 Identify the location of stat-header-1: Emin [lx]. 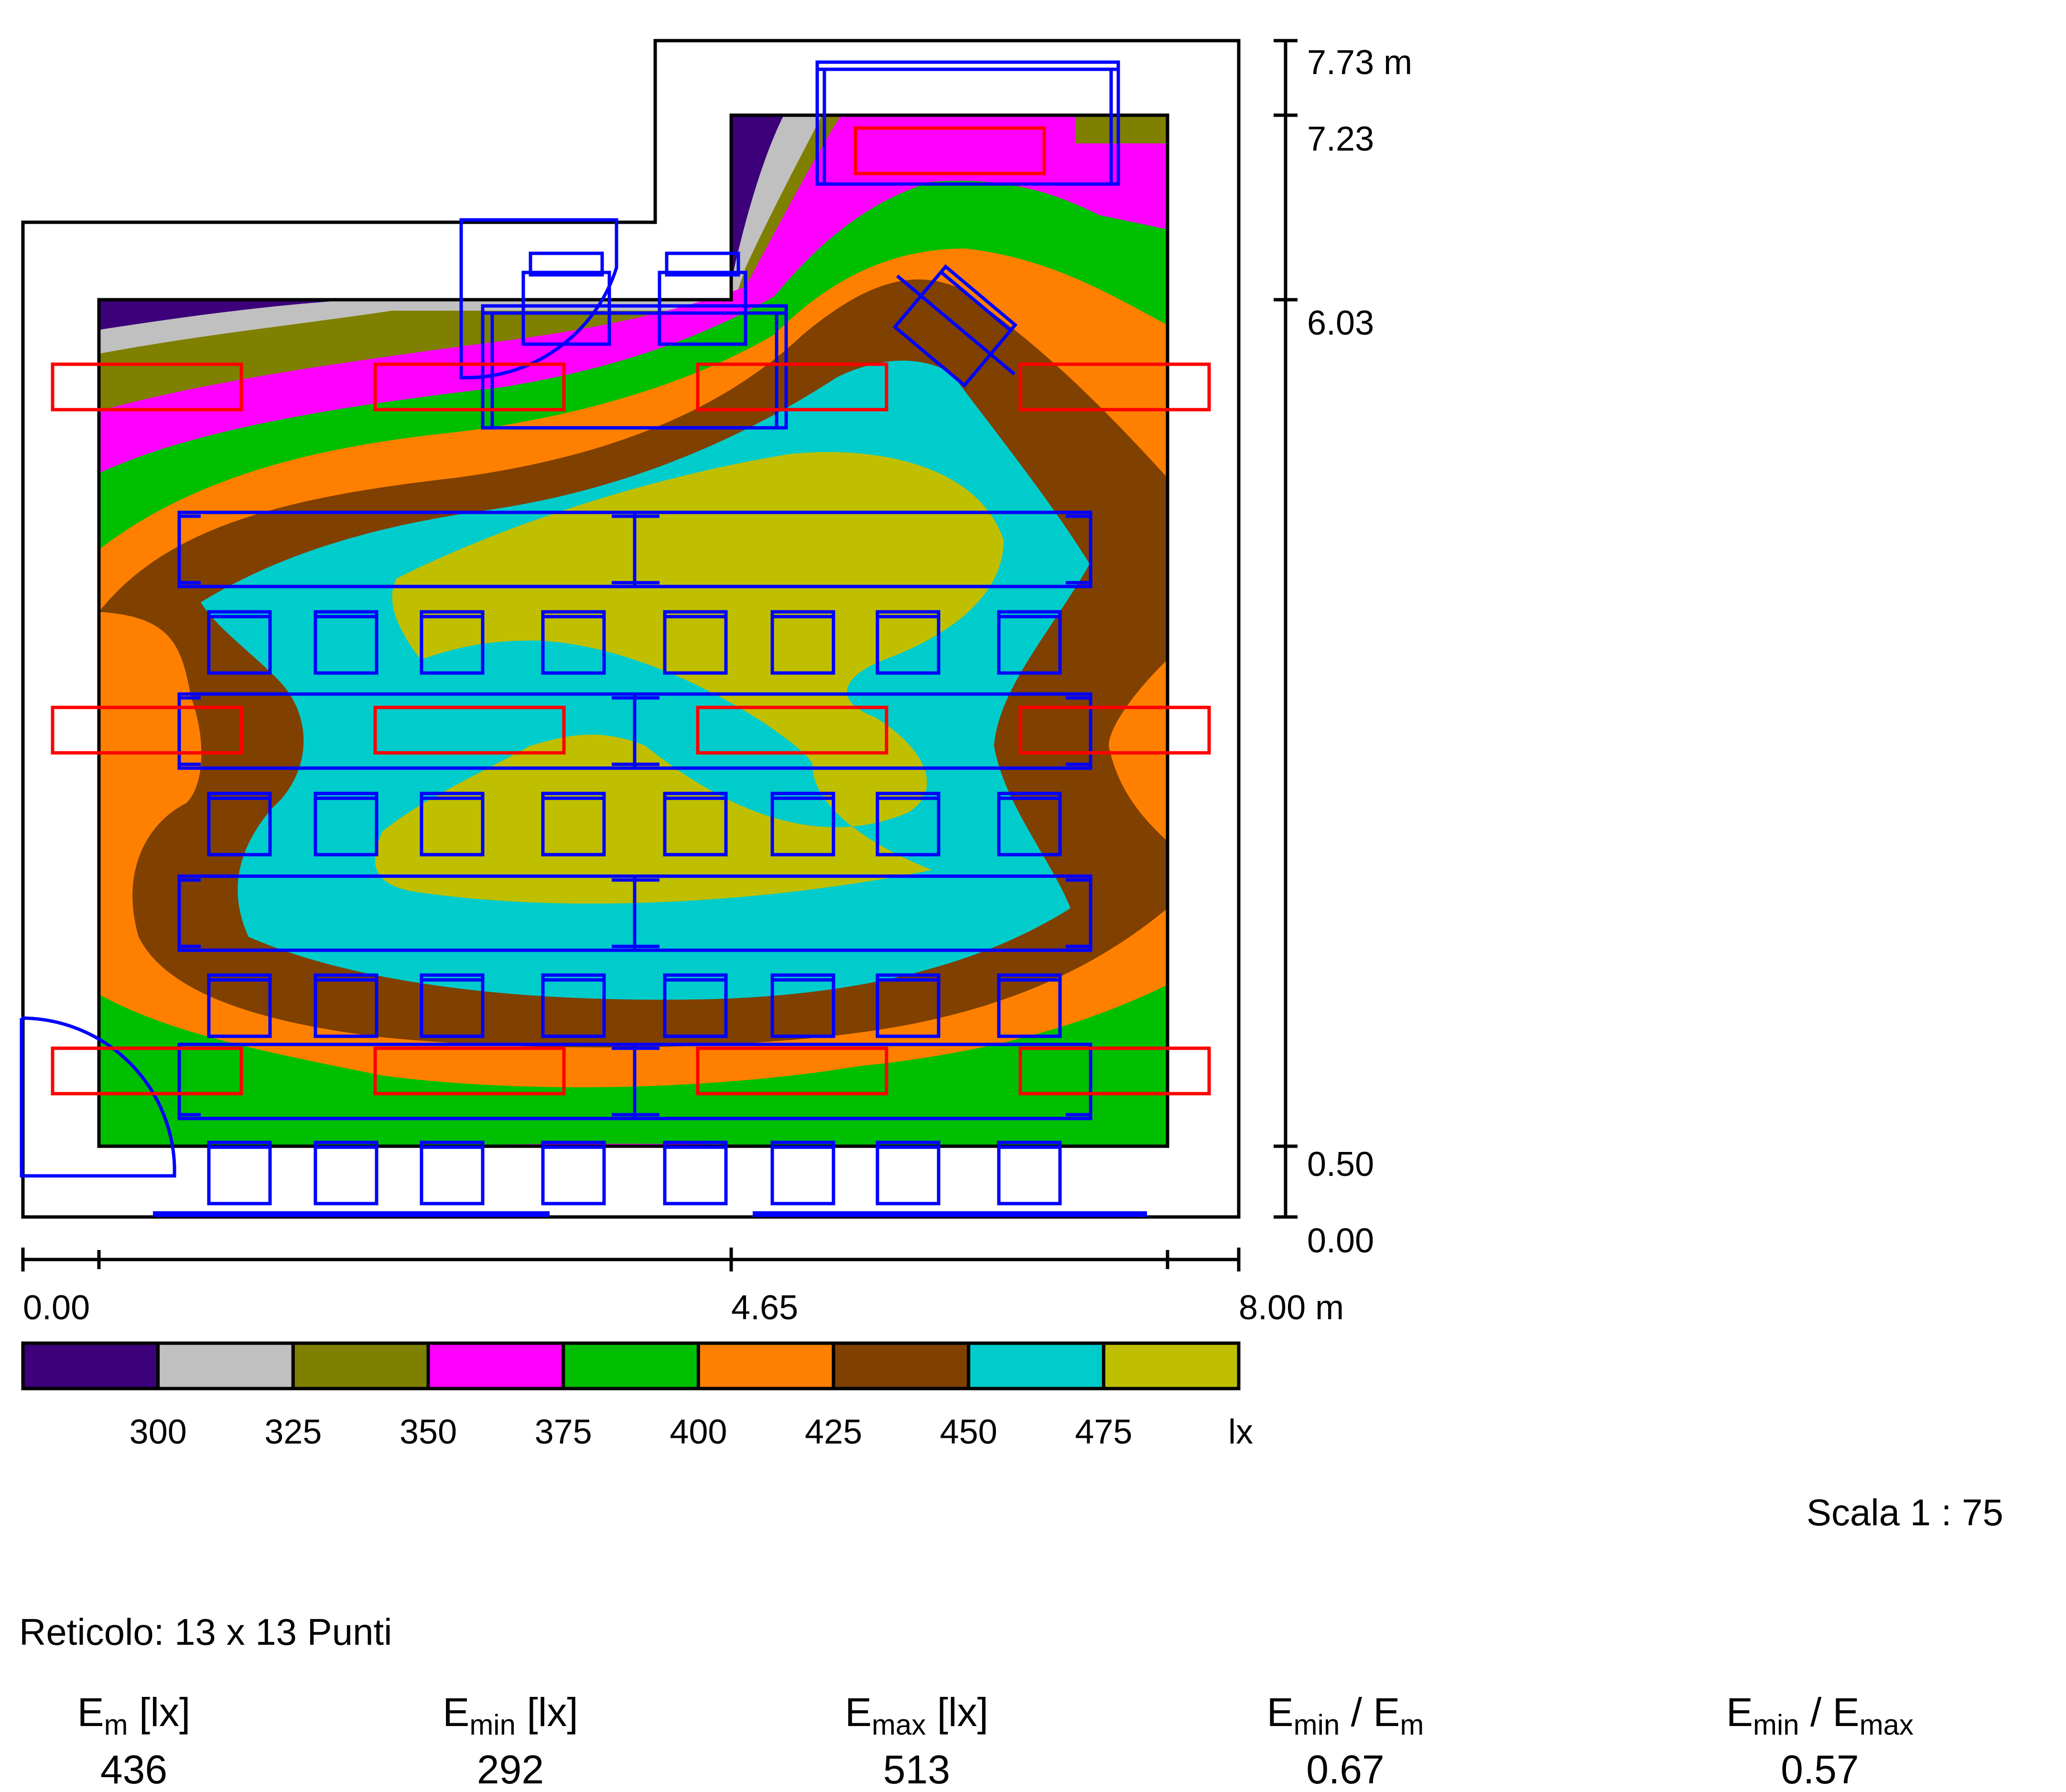
(511, 1715).